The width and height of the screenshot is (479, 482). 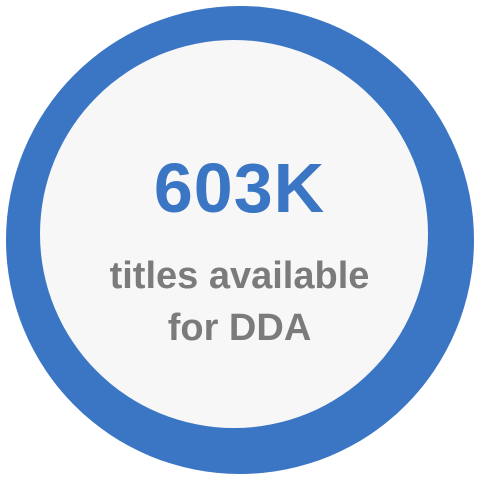 What do you see at coordinates (239, 188) in the screenshot?
I see `stat-value: 603K` at bounding box center [239, 188].